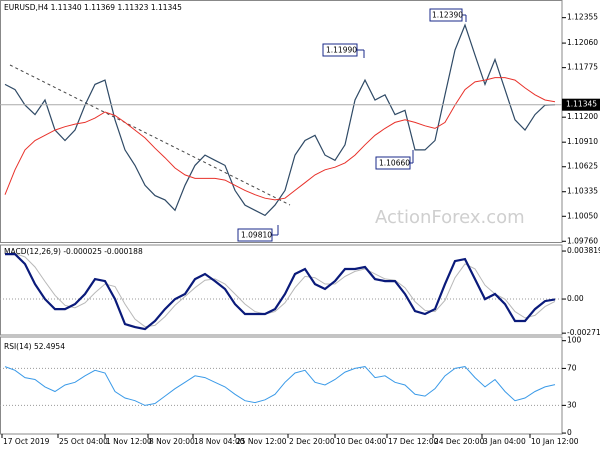 The width and height of the screenshot is (600, 450). I want to click on annotation-label: 1.11990, so click(341, 50).